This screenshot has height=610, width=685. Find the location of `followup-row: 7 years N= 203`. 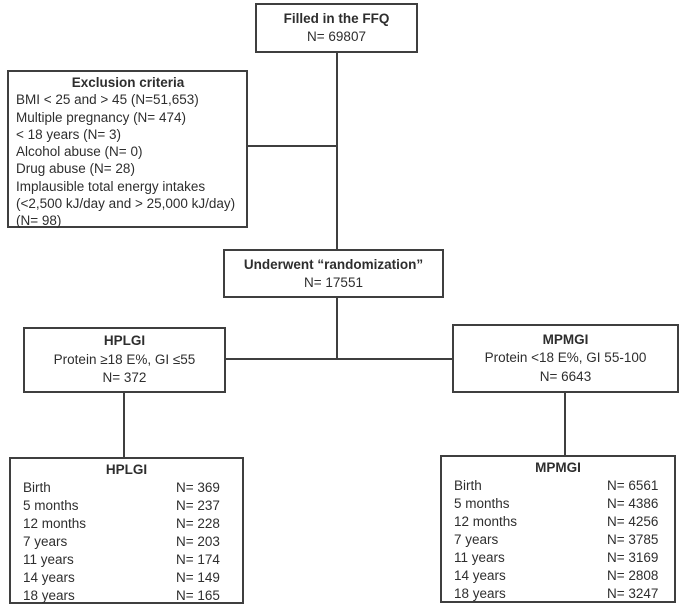

followup-row: 7 years N= 203 is located at coordinates (126, 542).